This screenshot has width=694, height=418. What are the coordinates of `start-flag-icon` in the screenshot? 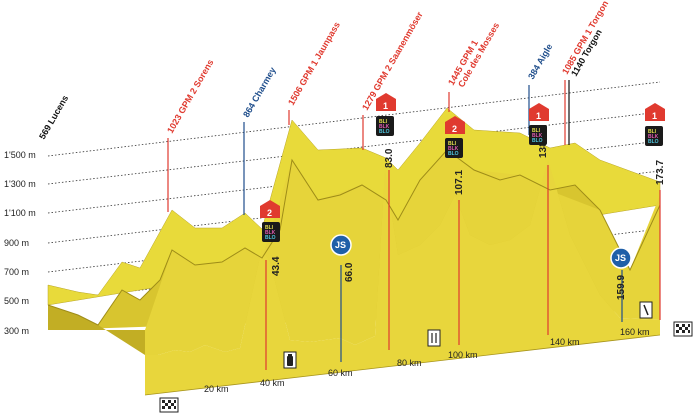 It's located at (169, 405).